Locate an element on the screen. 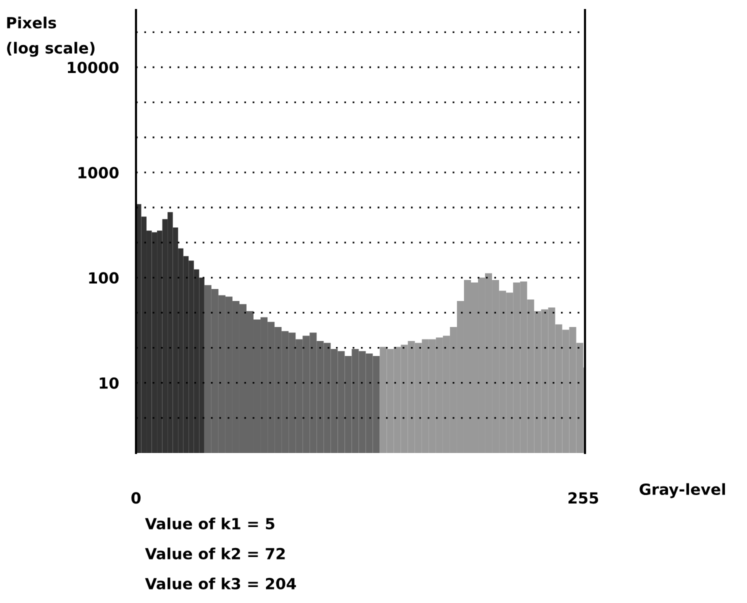 This screenshot has width=747, height=603. y-axis-title: Pixels (log scale) is located at coordinates (50, 36).